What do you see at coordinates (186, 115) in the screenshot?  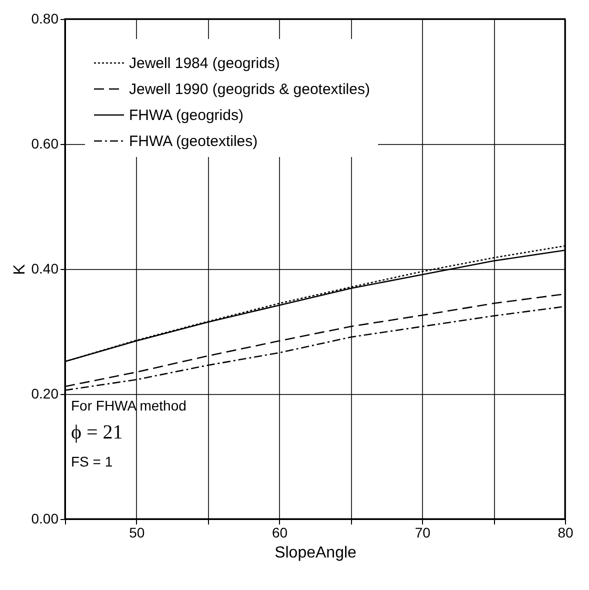 I see `legend-label: FHWA (geogrids)` at bounding box center [186, 115].